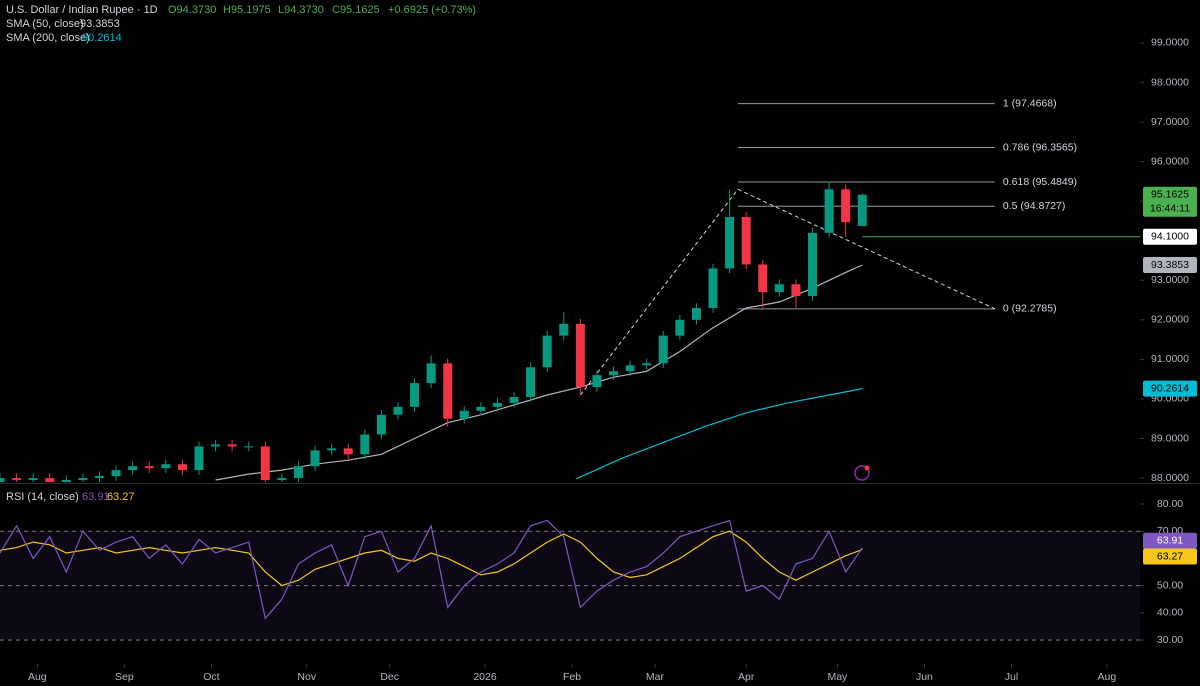 This screenshot has width=1200, height=686. Describe the element at coordinates (247, 10) in the screenshot. I see `ohlc-high: H95.1975` at that location.